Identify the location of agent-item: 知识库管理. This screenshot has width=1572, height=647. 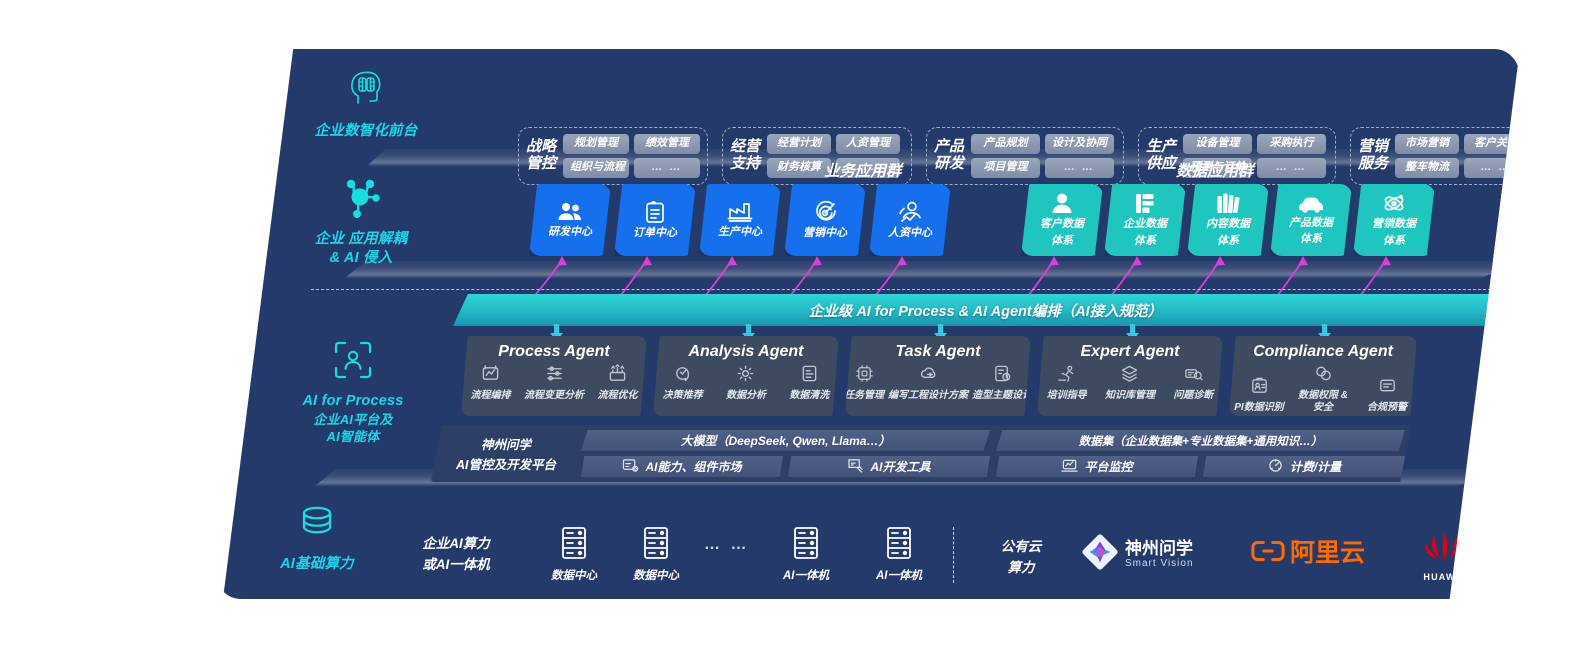
(1129, 383).